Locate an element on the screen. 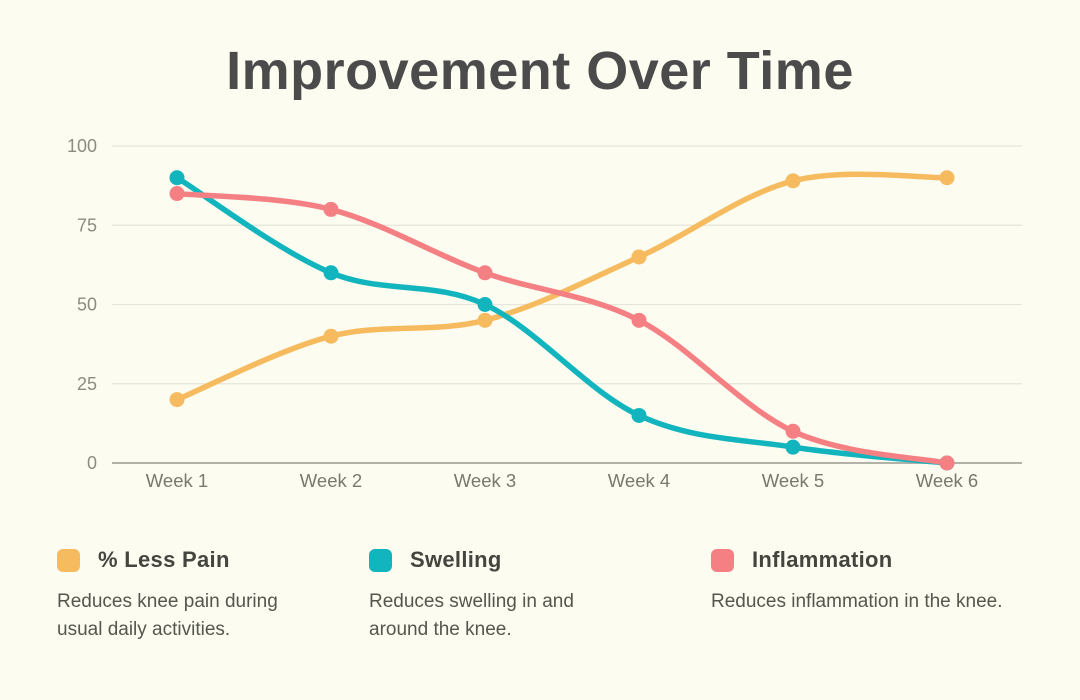 The image size is (1080, 700). y-tick-label: 75 is located at coordinates (87, 225).